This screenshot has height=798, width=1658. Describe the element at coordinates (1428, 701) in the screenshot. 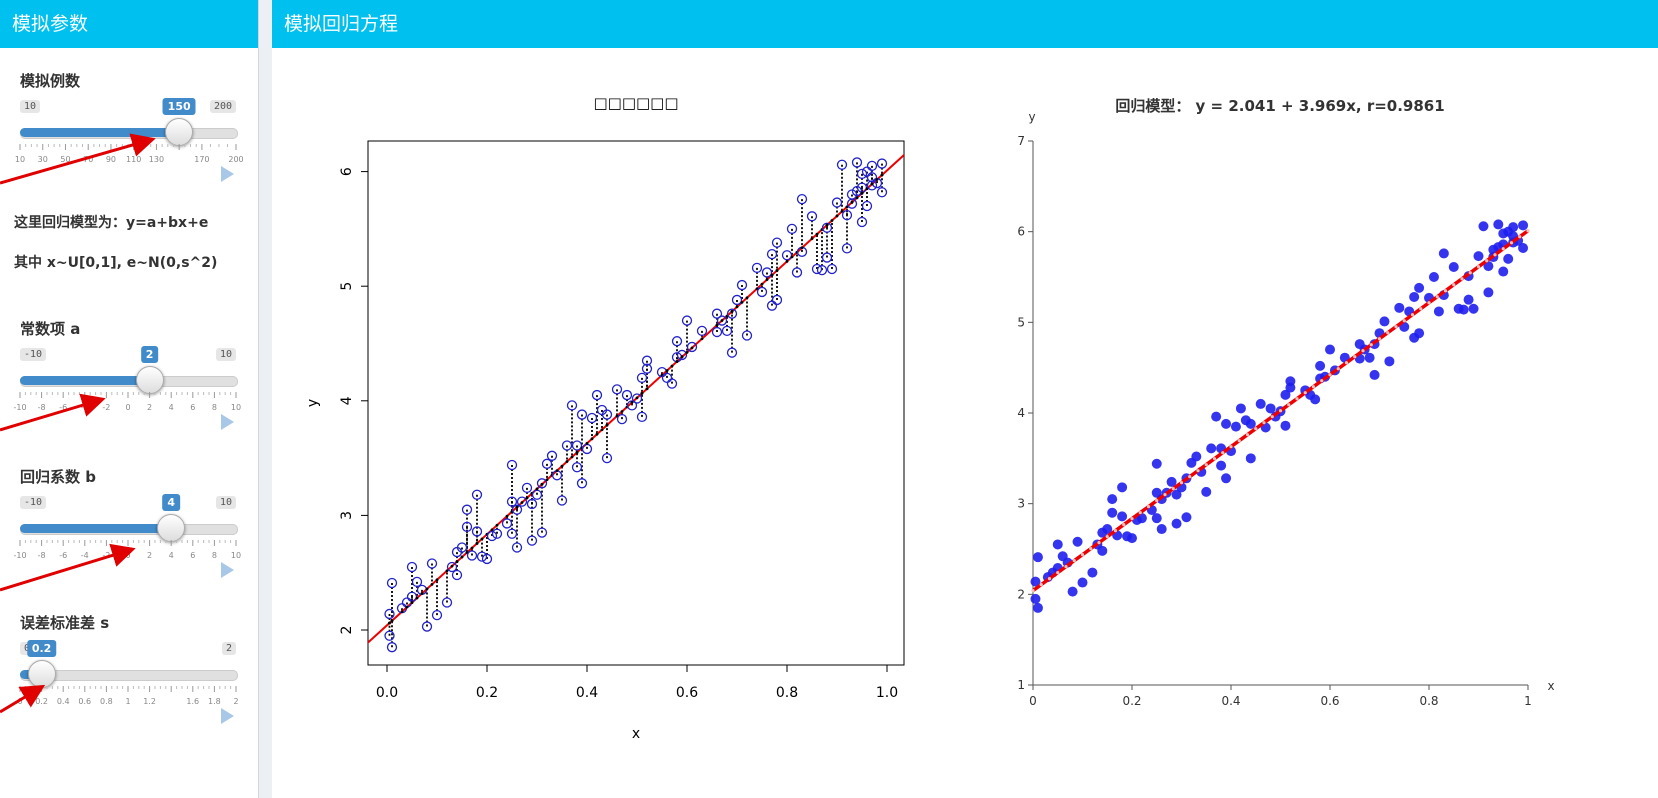

I see `x-tick-label: 0.8` at that location.